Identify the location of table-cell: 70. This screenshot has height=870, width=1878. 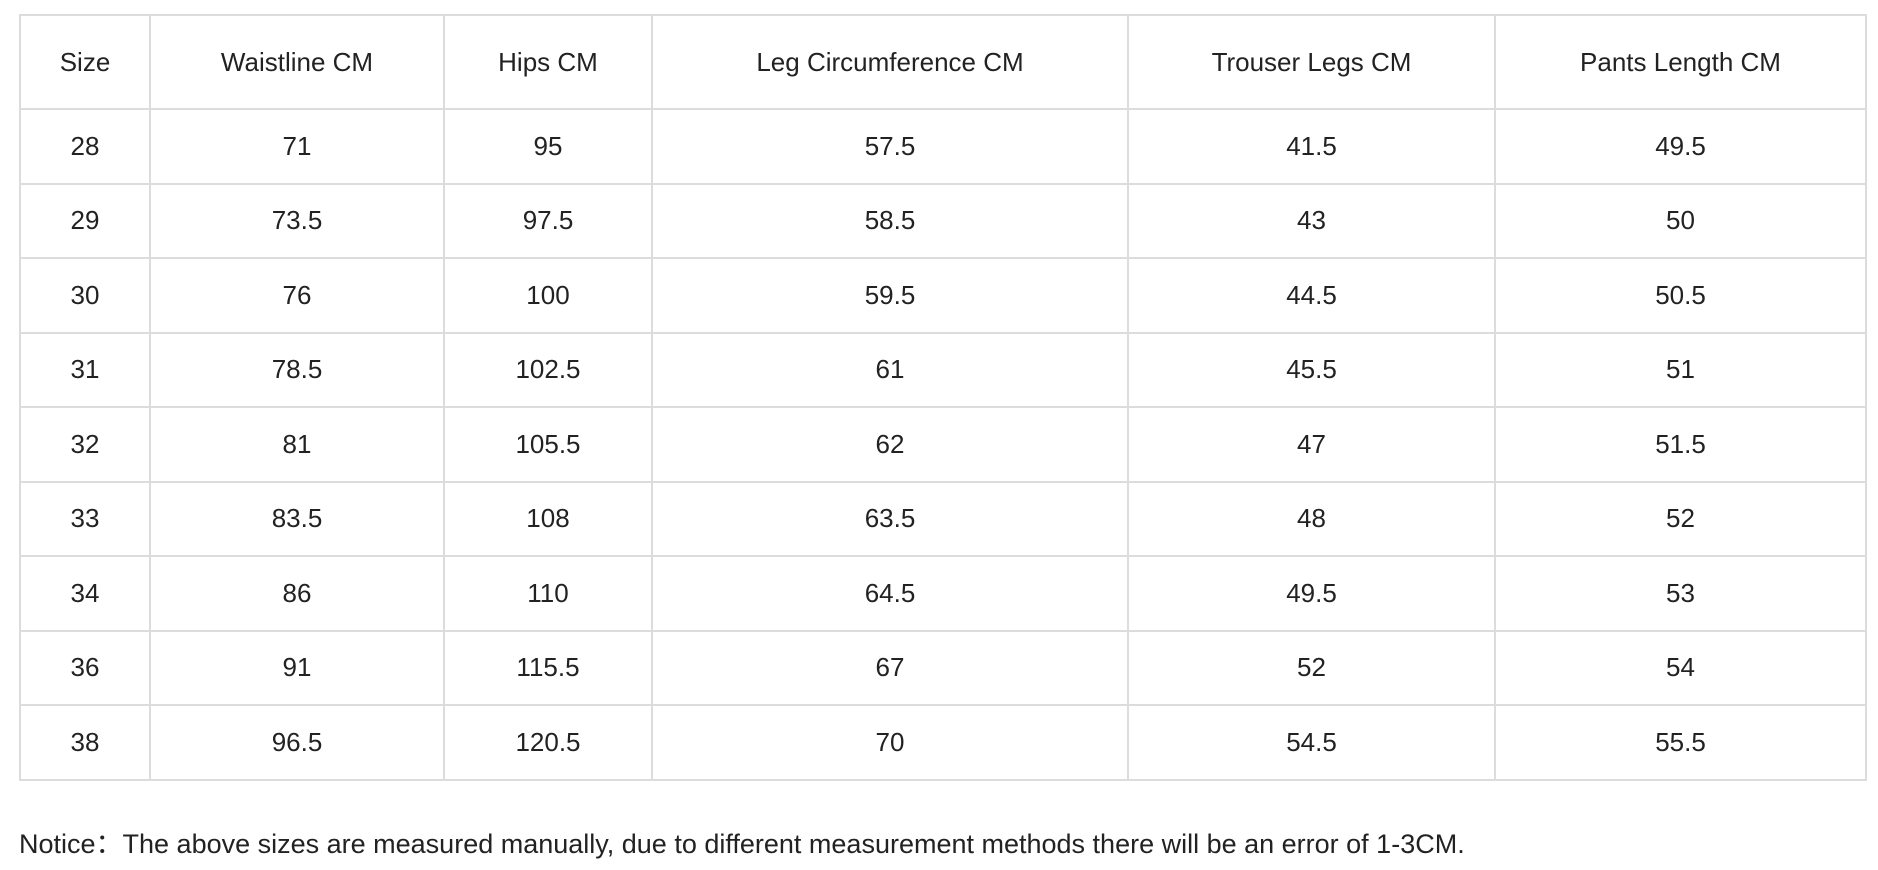
(890, 742).